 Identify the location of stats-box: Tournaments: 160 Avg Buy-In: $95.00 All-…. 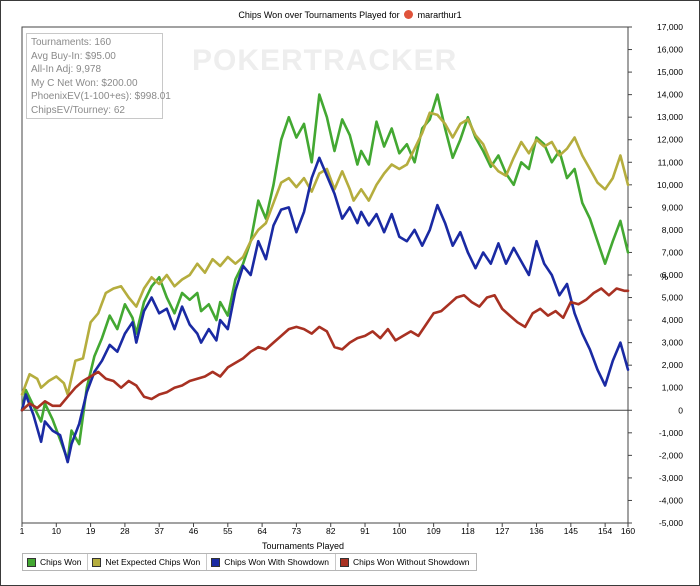
(98, 76).